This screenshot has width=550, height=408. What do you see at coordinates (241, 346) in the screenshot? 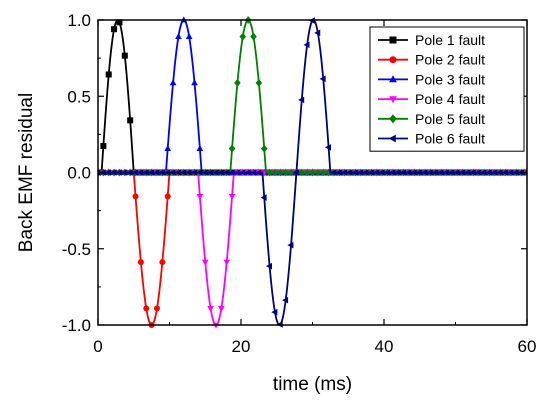
I see `x-tick-label: 20` at bounding box center [241, 346].